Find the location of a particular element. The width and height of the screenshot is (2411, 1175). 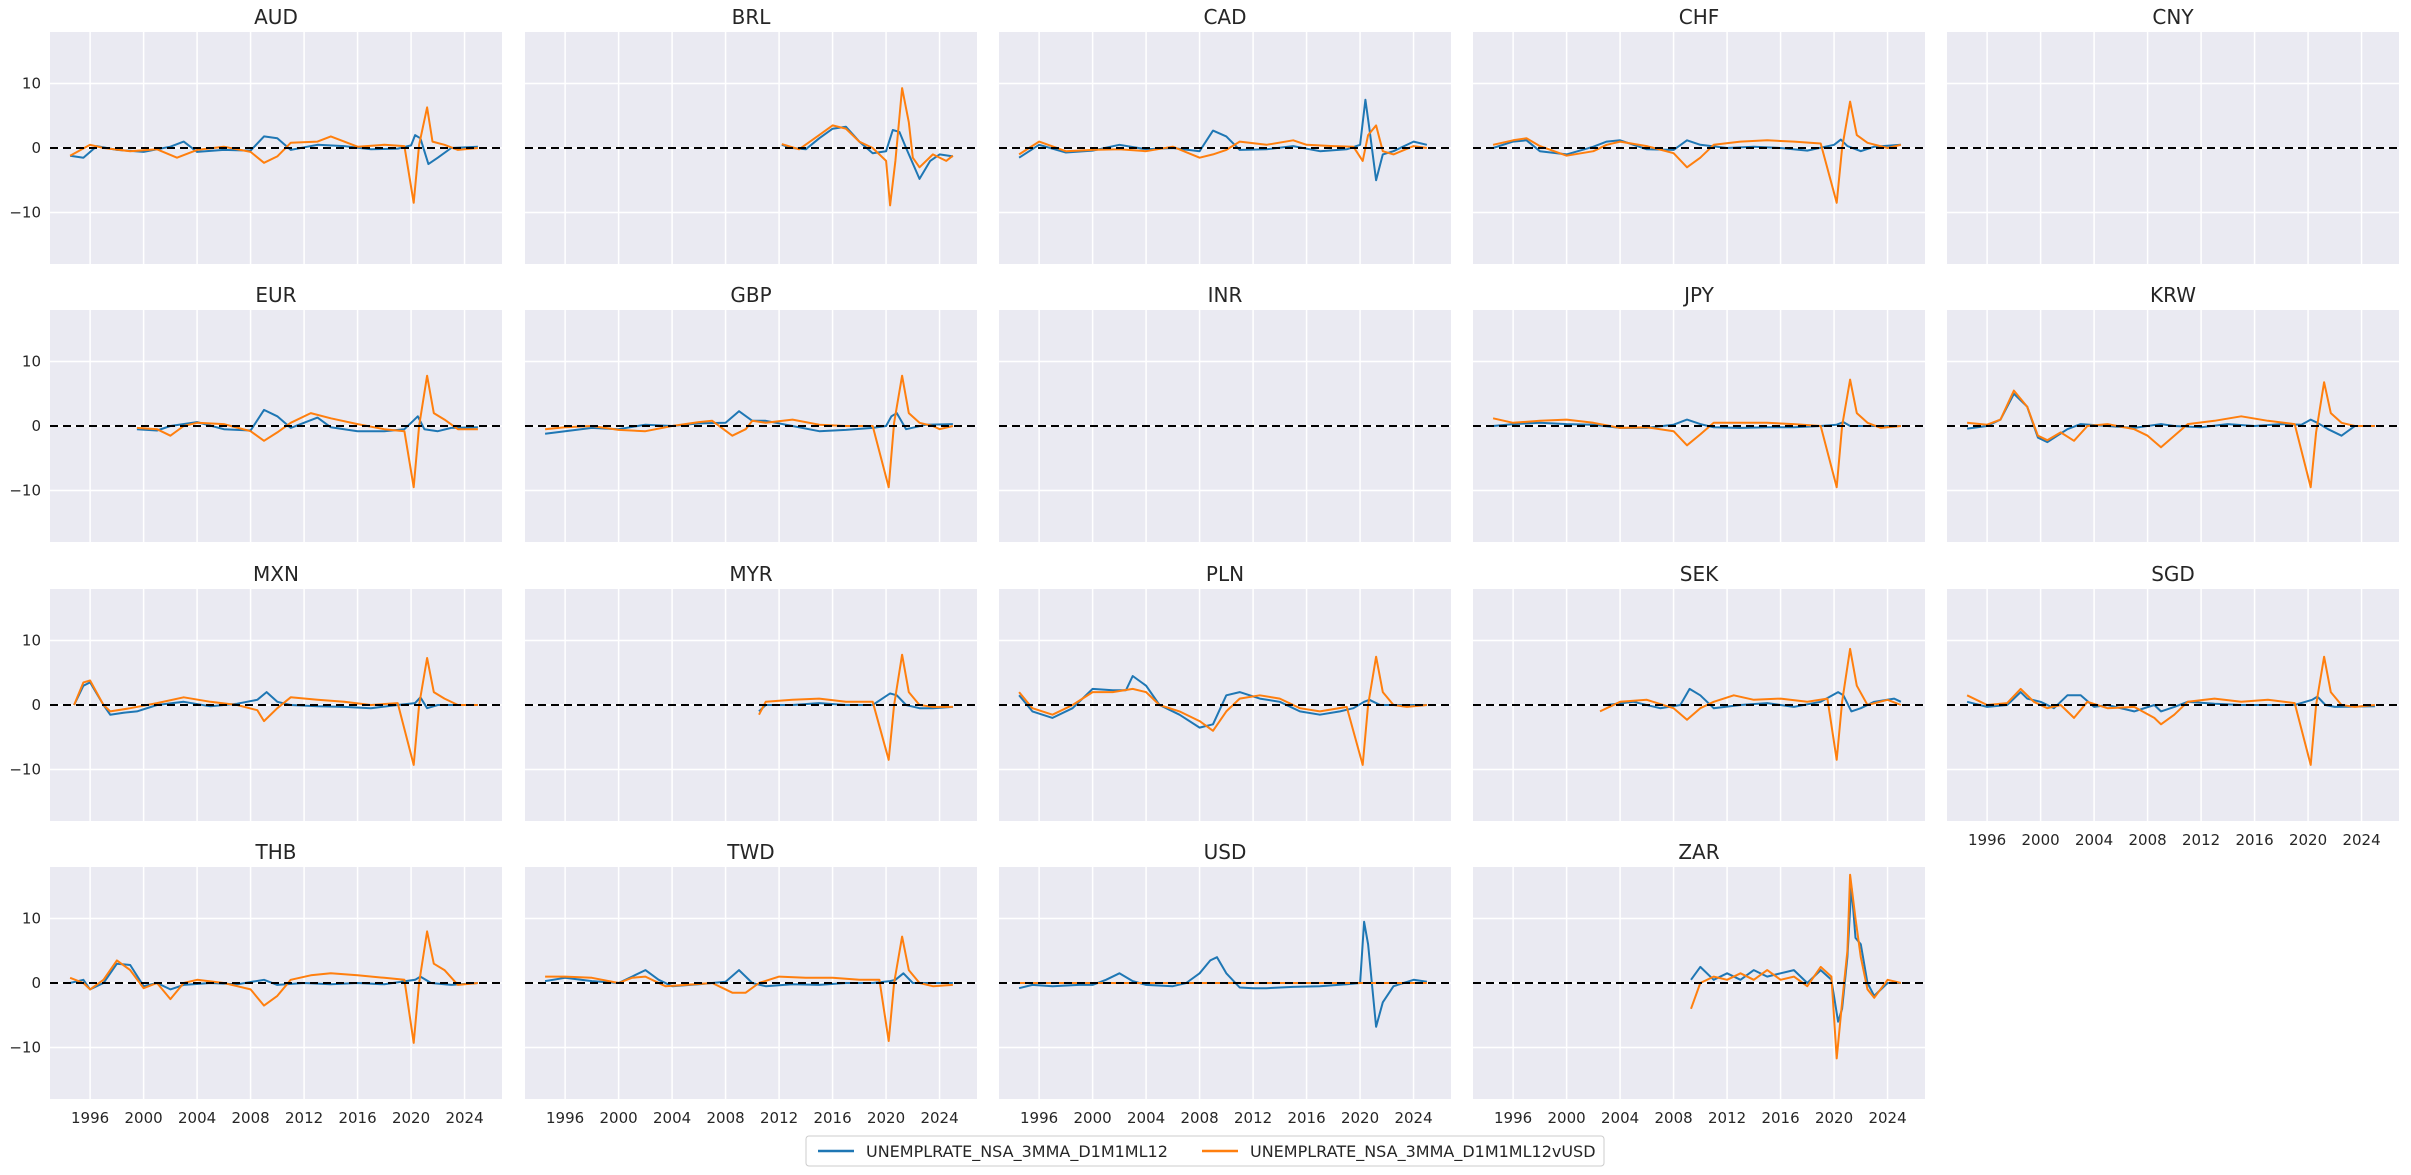

panel-title: JPY is located at coordinates (1698, 295).